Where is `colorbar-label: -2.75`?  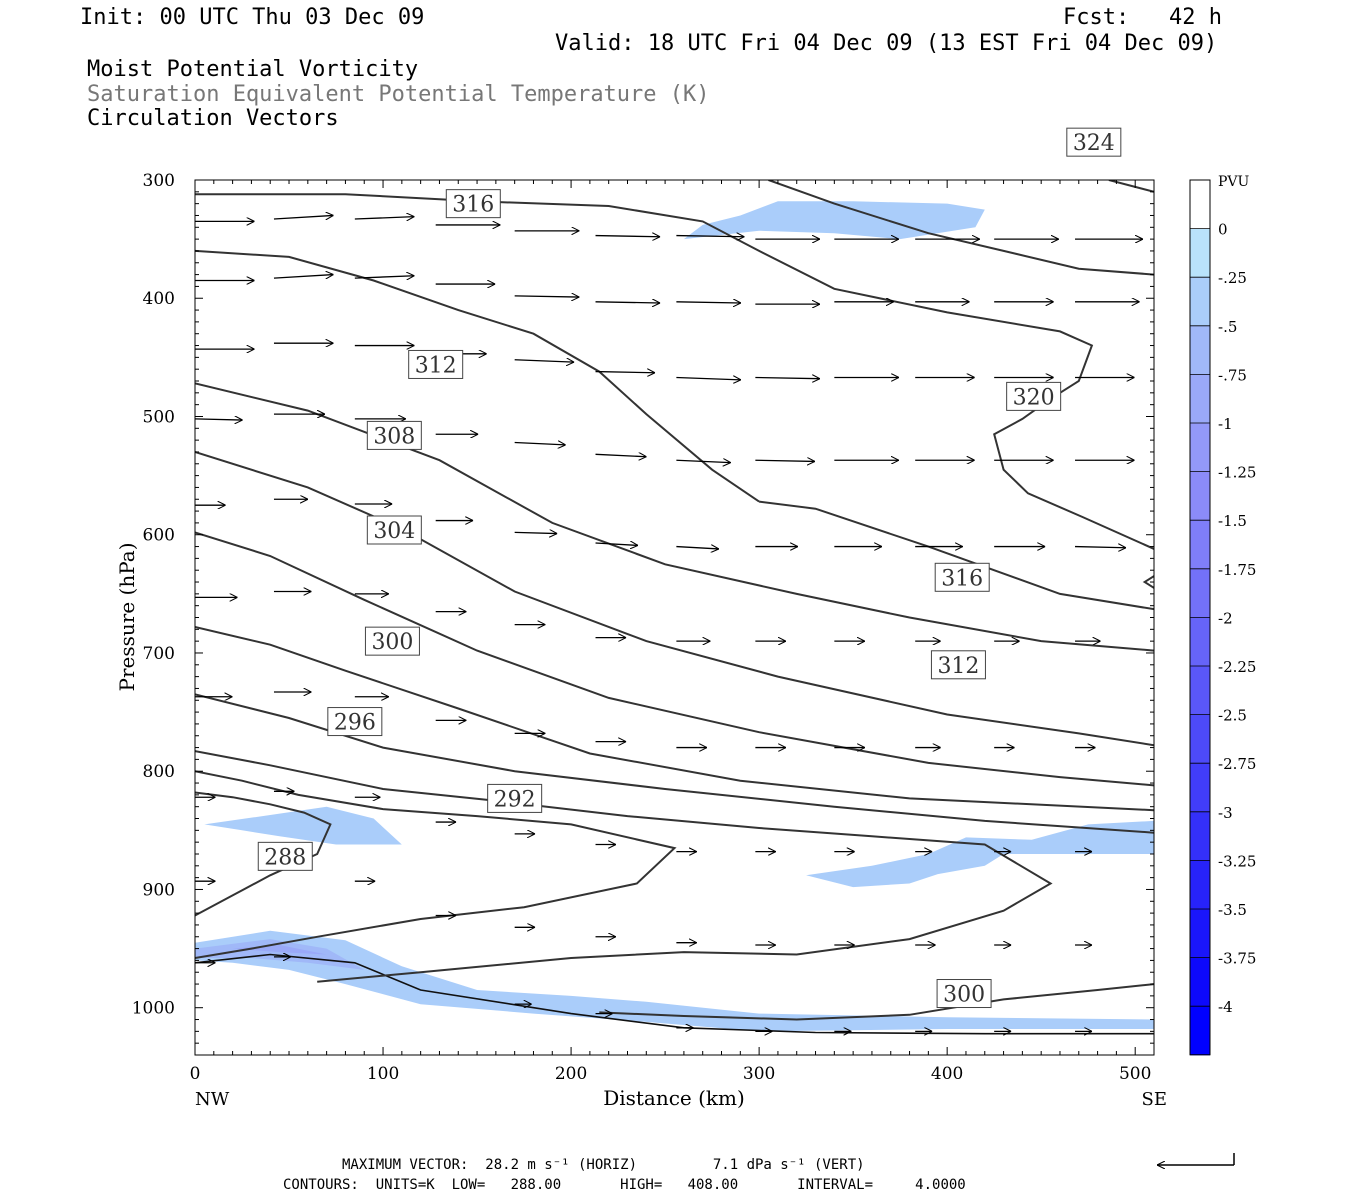
colorbar-label: -2.75 is located at coordinates (1237, 764).